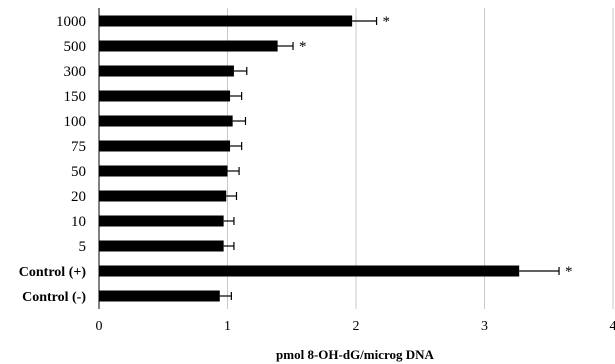  I want to click on category-label-50: 50, so click(78, 172).